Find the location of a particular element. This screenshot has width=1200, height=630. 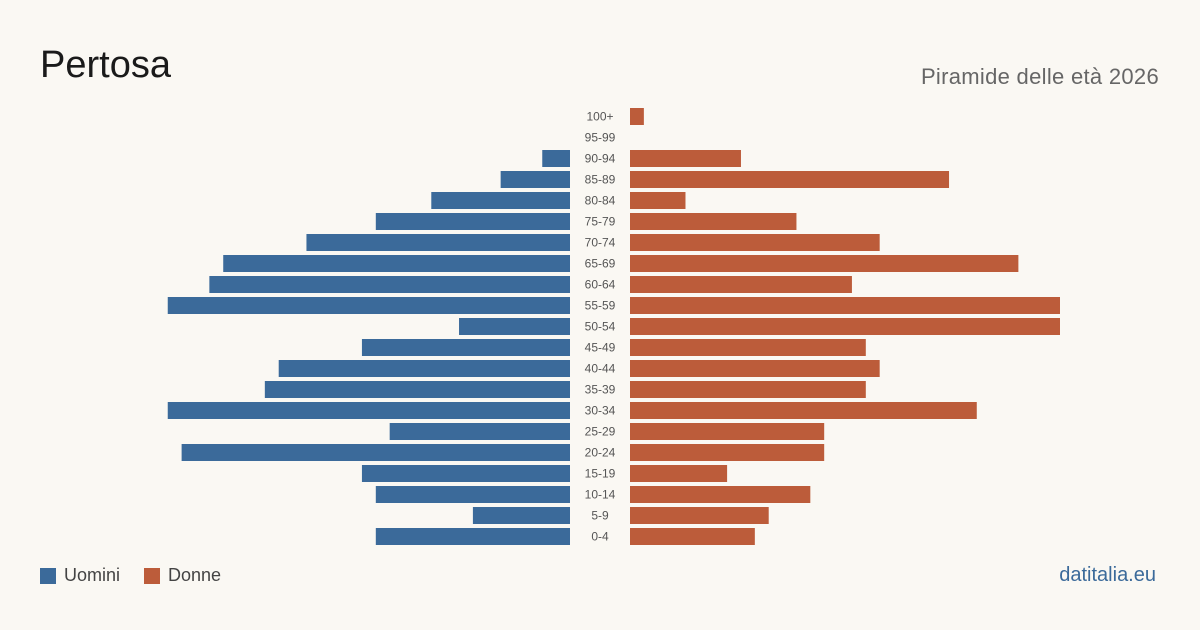

legend-item-women: Donne is located at coordinates (182, 575).